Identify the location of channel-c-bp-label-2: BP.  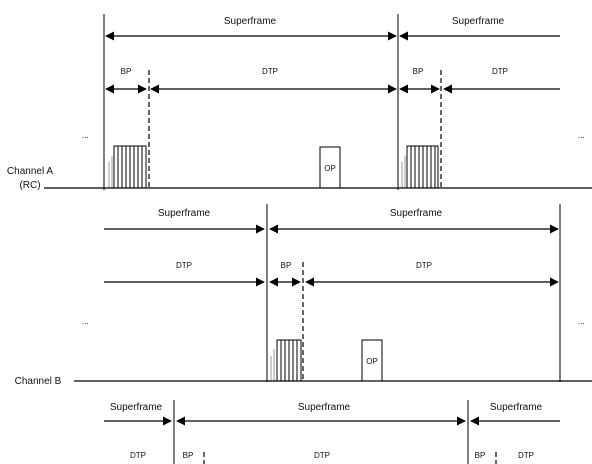
(480, 455).